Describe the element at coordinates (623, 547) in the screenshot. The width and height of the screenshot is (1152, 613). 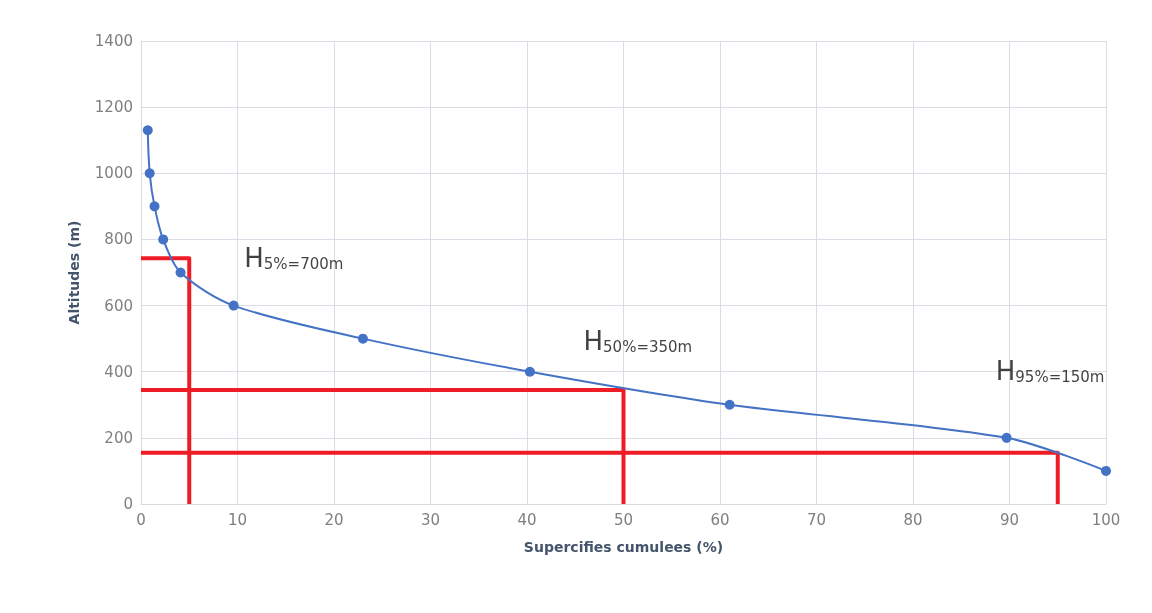
I see `x-axis-title: Supercifies cumulees (%)` at that location.